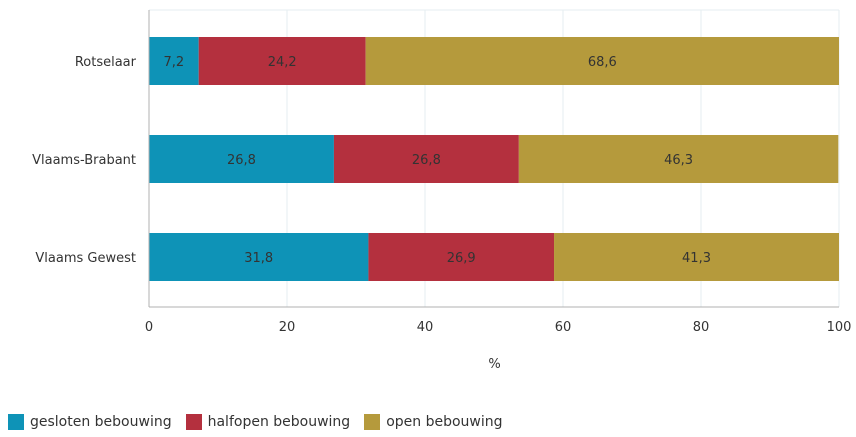  I want to click on legend-label: open bebouwing, so click(444, 422).